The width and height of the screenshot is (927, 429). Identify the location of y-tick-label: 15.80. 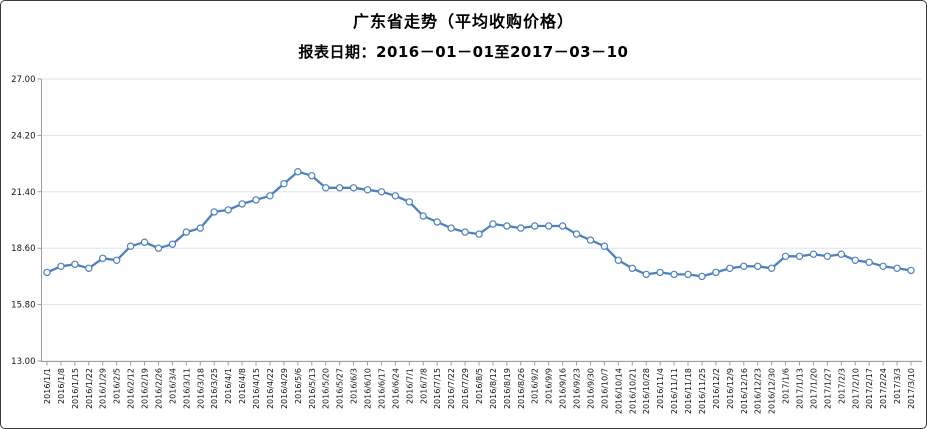
(23, 306).